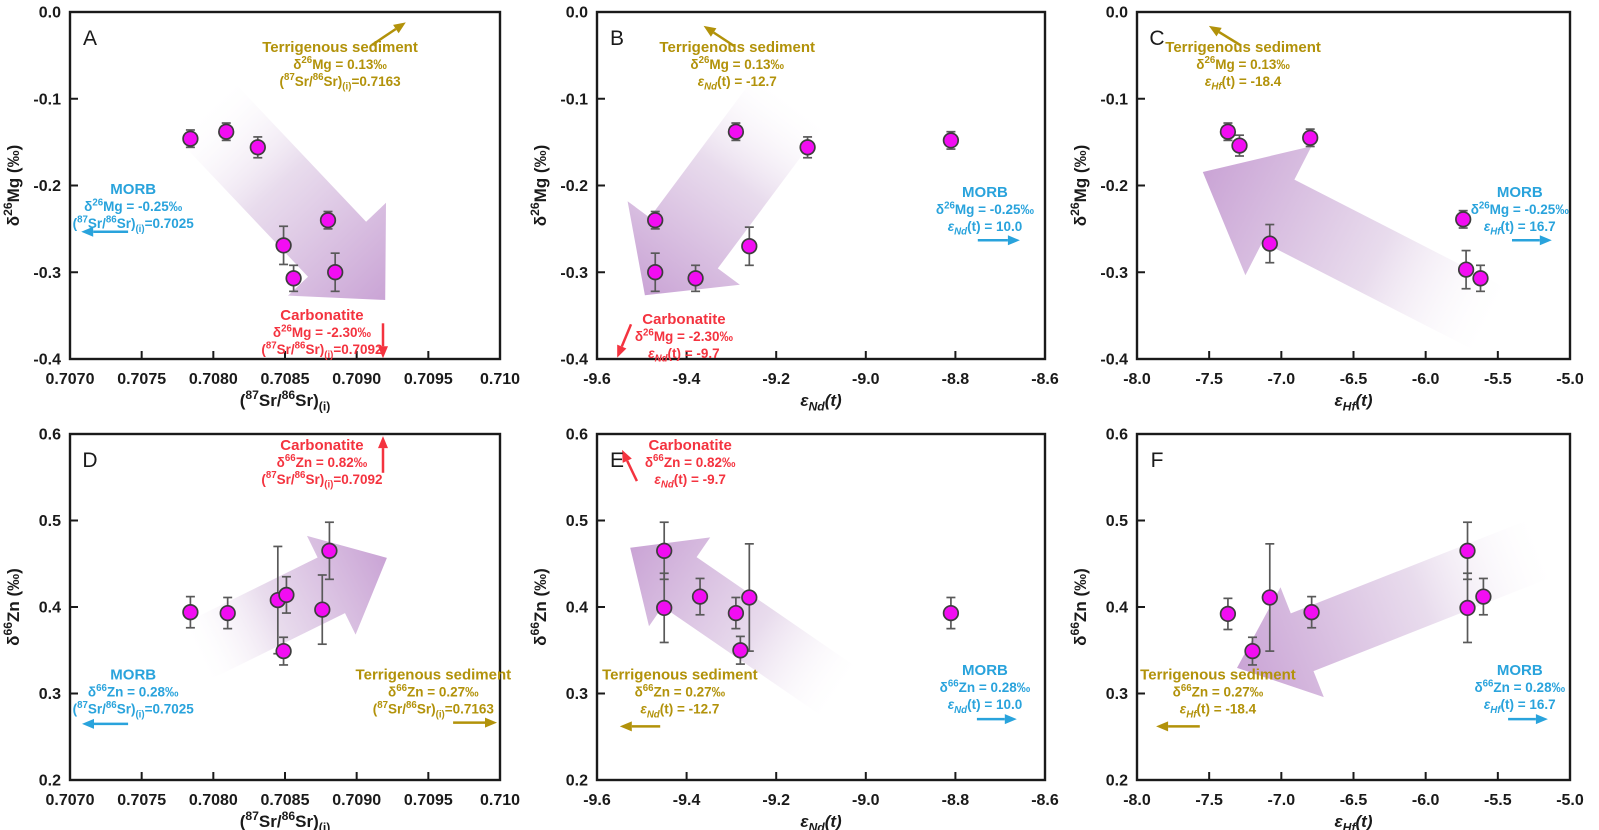  What do you see at coordinates (321, 350) in the screenshot?
I see `annotation-line: (87Sr/86Sr)(i)=0.7092` at bounding box center [321, 350].